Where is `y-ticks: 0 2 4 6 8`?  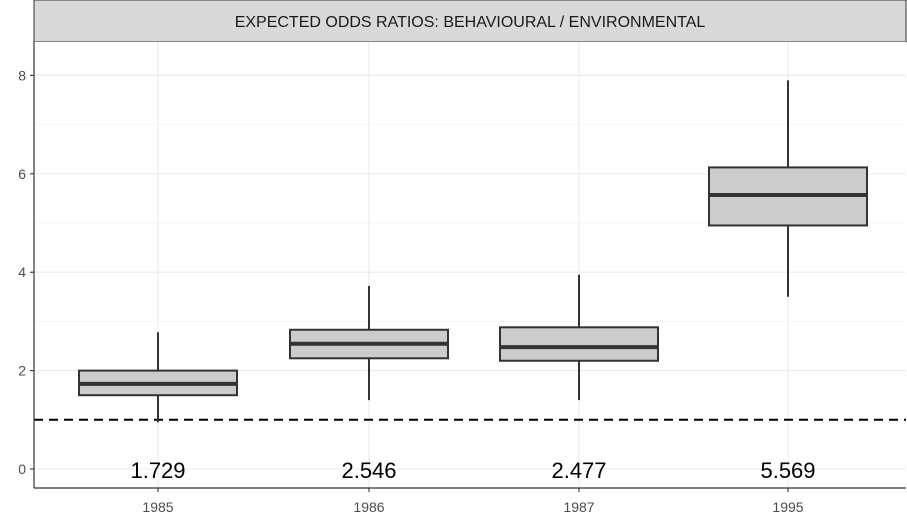 y-ticks: 0 2 4 6 8 is located at coordinates (26, 272).